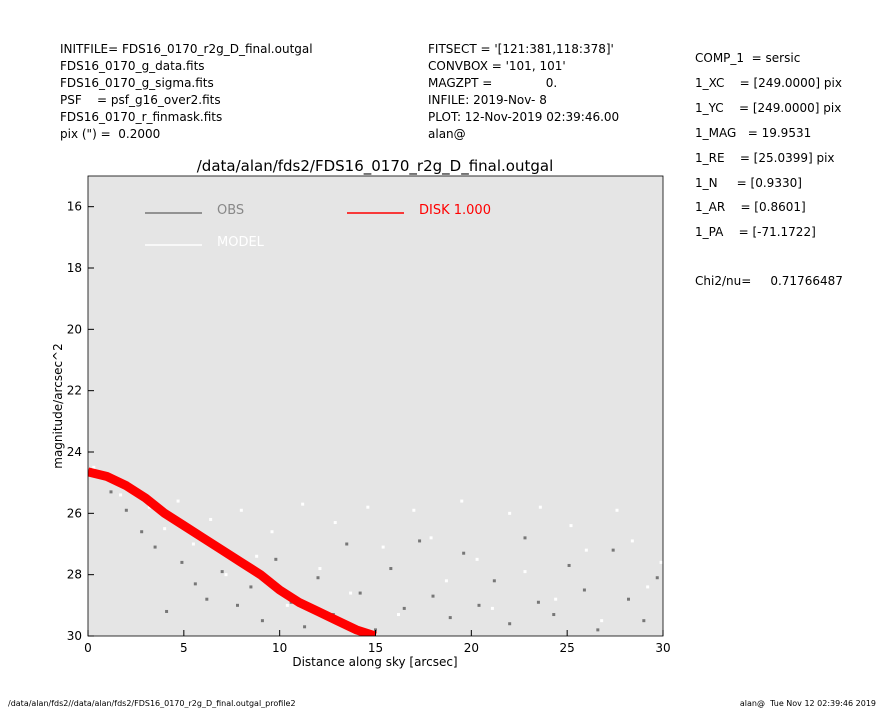 The width and height of the screenshot is (885, 708). I want to click on footer-right: alan@ Tue Nov 12 02:39:46 2019, so click(807, 703).